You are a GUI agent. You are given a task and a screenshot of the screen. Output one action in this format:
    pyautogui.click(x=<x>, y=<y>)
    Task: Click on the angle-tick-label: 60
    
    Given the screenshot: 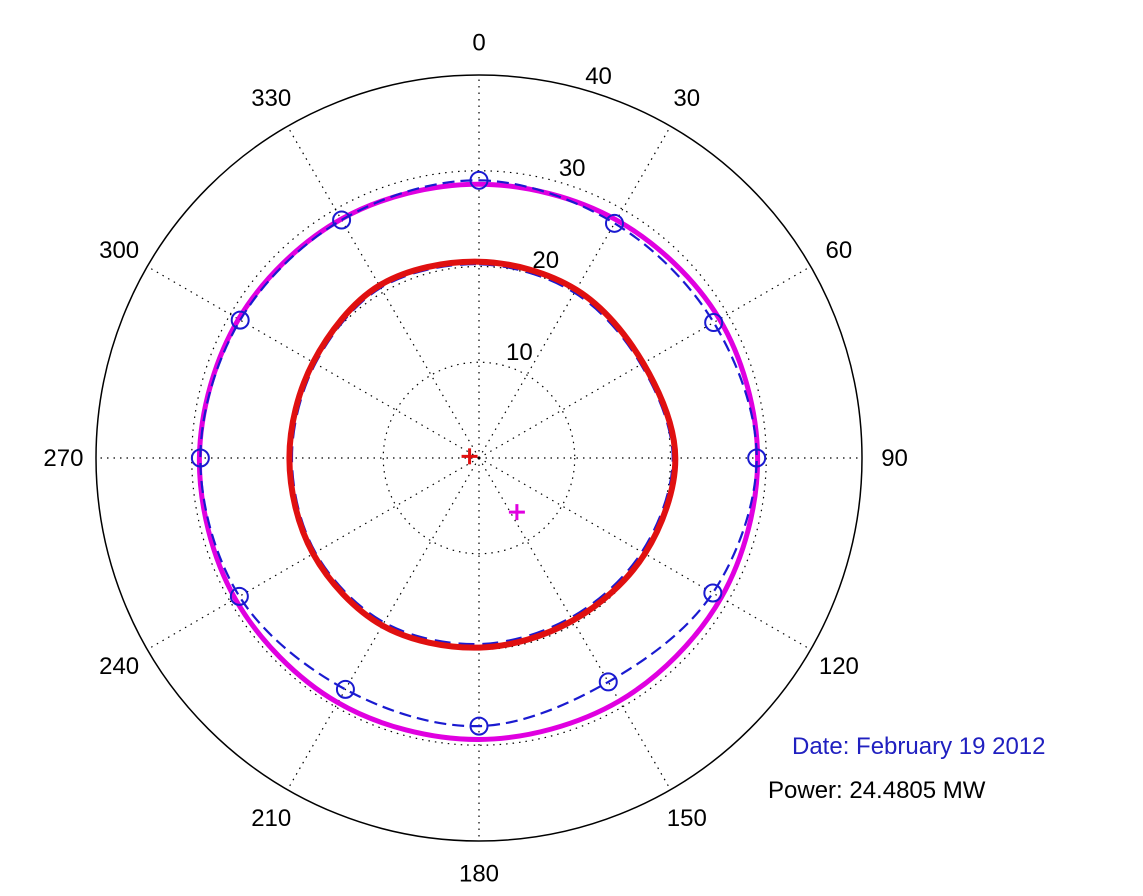 What is the action you would take?
    pyautogui.click(x=839, y=250)
    